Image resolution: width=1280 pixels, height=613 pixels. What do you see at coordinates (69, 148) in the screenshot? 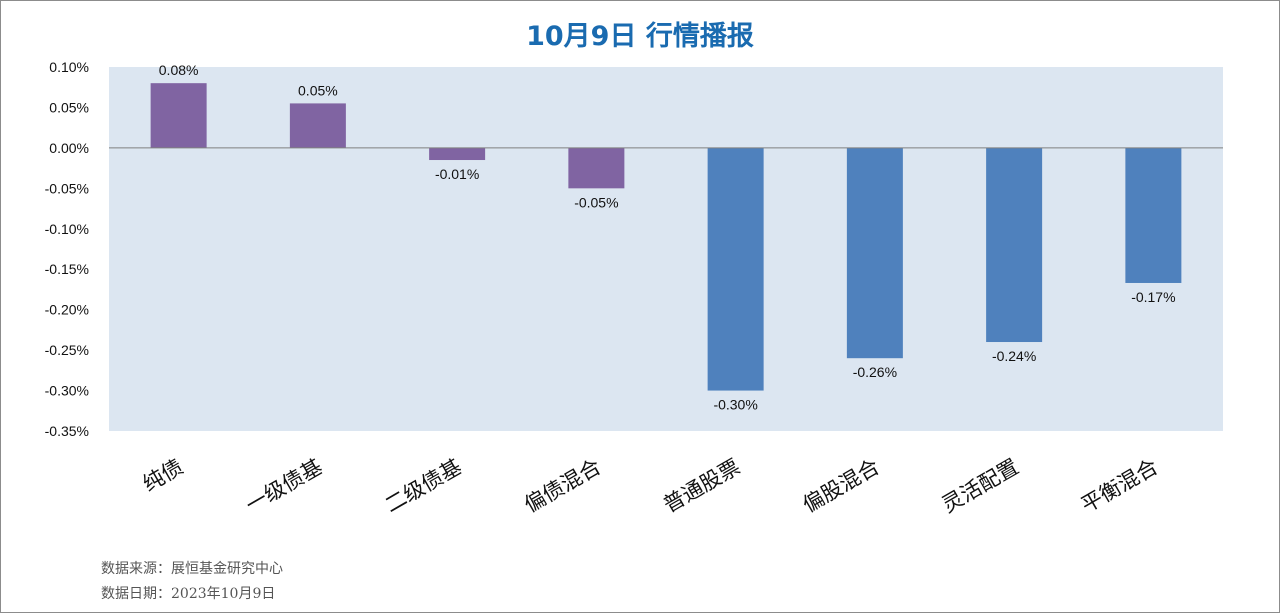
I see `y-tick-label: 0.00%` at bounding box center [69, 148].